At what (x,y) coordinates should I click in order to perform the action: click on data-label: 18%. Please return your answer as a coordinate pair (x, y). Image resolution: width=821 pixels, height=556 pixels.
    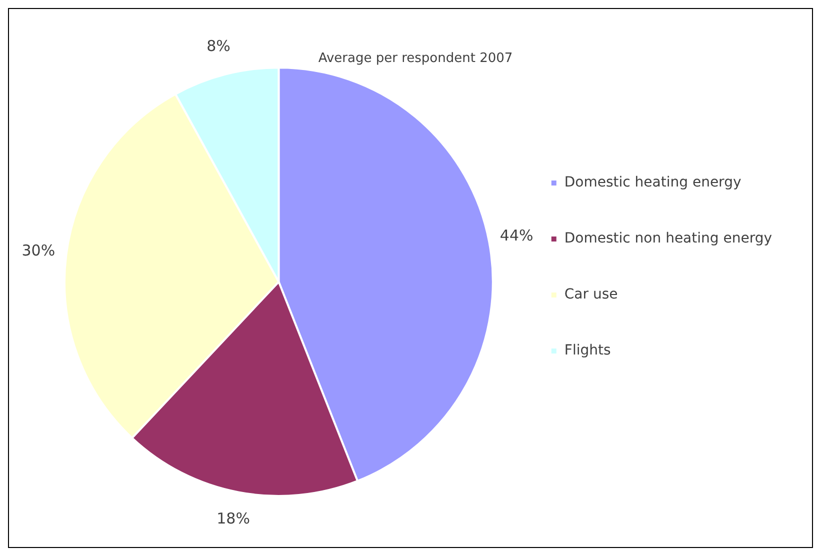
    Looking at the image, I should click on (233, 519).